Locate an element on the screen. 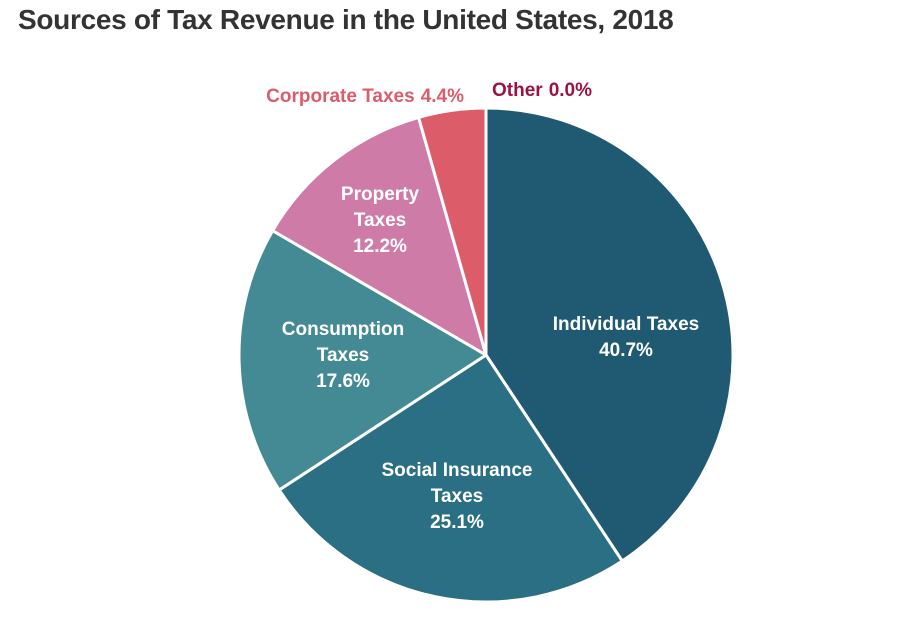 This screenshot has width=923, height=635. slice-label-value: 0.0% is located at coordinates (570, 90).